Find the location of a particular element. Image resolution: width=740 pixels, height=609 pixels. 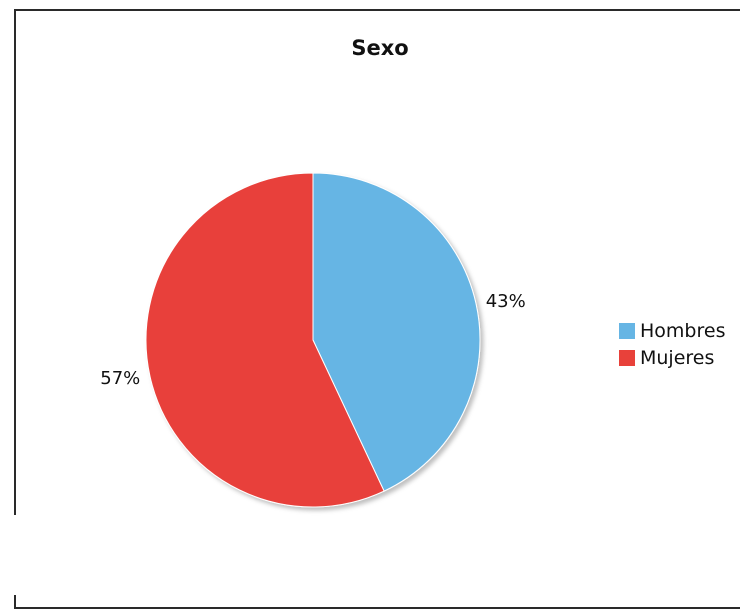

slice-label-mujeres: 57% is located at coordinates (120, 379).